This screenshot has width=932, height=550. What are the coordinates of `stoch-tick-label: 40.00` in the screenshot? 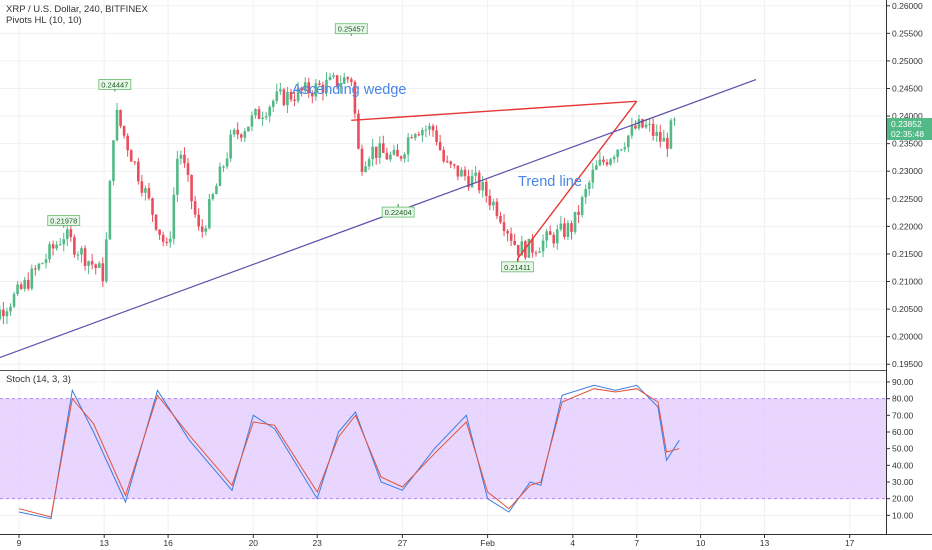 It's located at (903, 465).